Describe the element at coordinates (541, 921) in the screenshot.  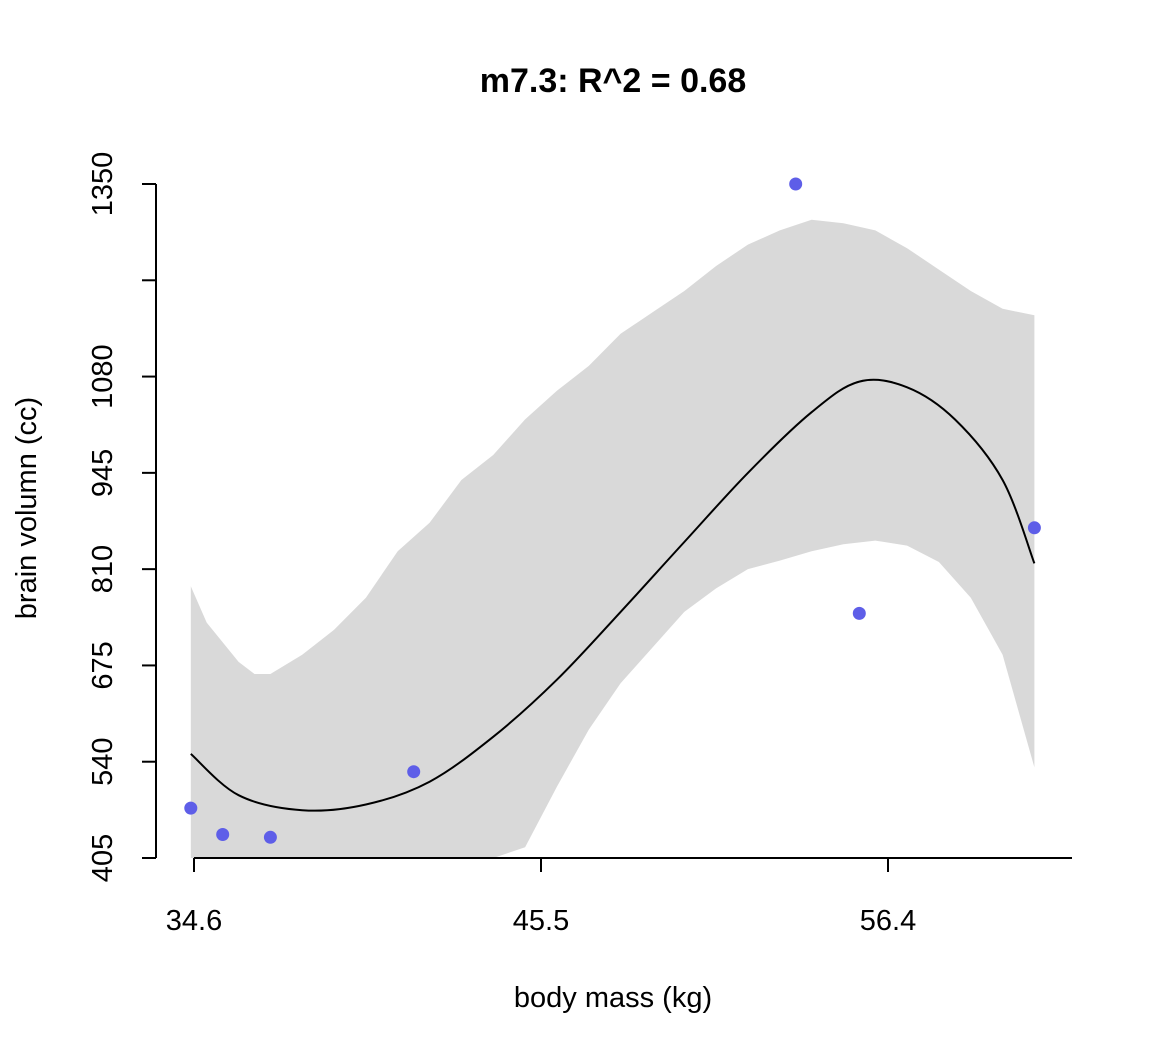
I see `x-tick-label-2: 45.5` at that location.